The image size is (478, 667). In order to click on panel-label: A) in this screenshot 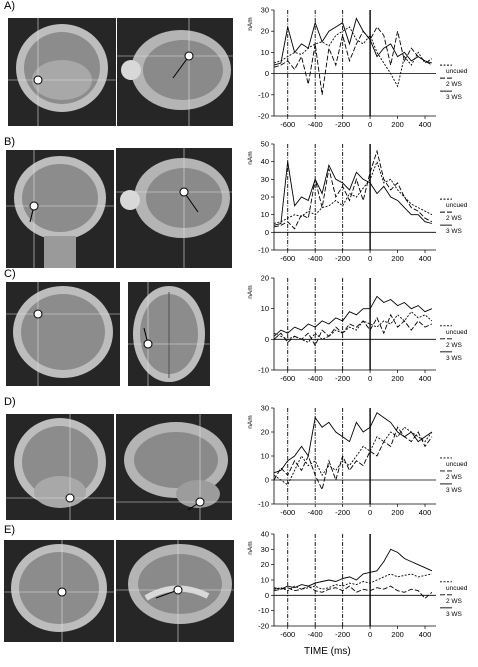, I will do `click(9, 6)`.